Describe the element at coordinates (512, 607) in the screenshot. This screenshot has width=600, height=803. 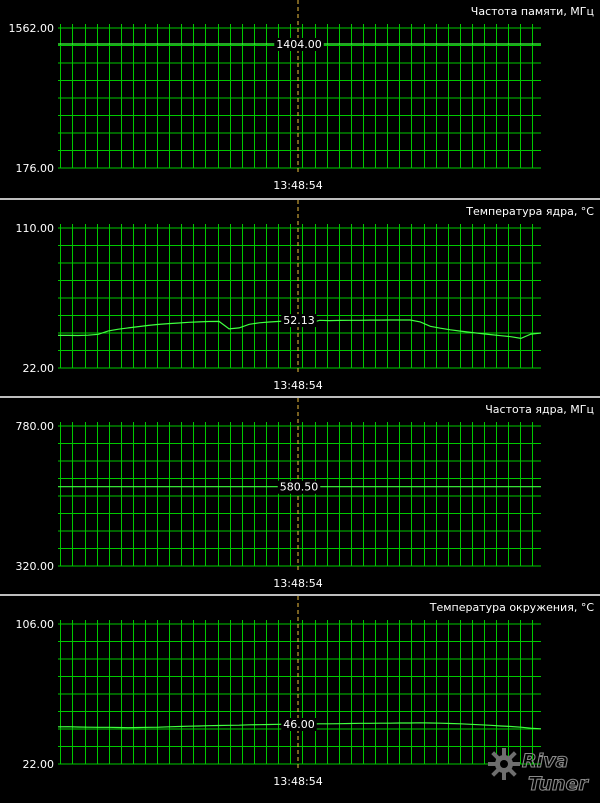
I see `chart-title: Температура окружения, °С` at that location.